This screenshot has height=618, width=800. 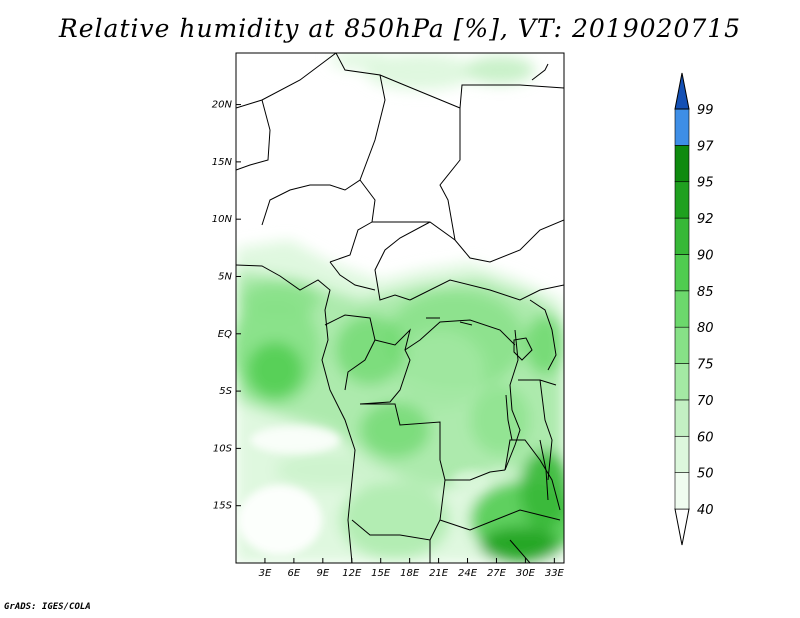 I want to click on y-tick-label: 15S, so click(x=223, y=506).